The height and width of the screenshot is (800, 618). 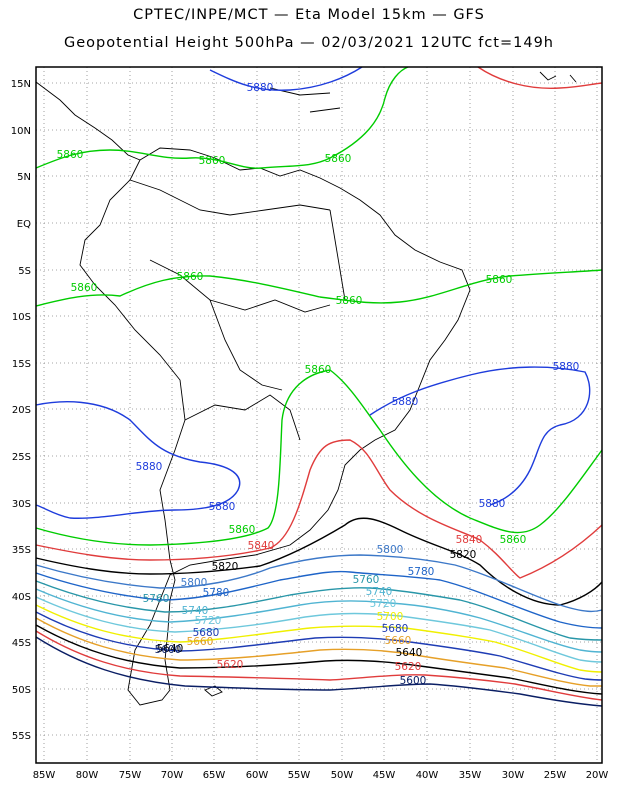 I want to click on lat-tick-label: 45S, so click(x=21, y=643).